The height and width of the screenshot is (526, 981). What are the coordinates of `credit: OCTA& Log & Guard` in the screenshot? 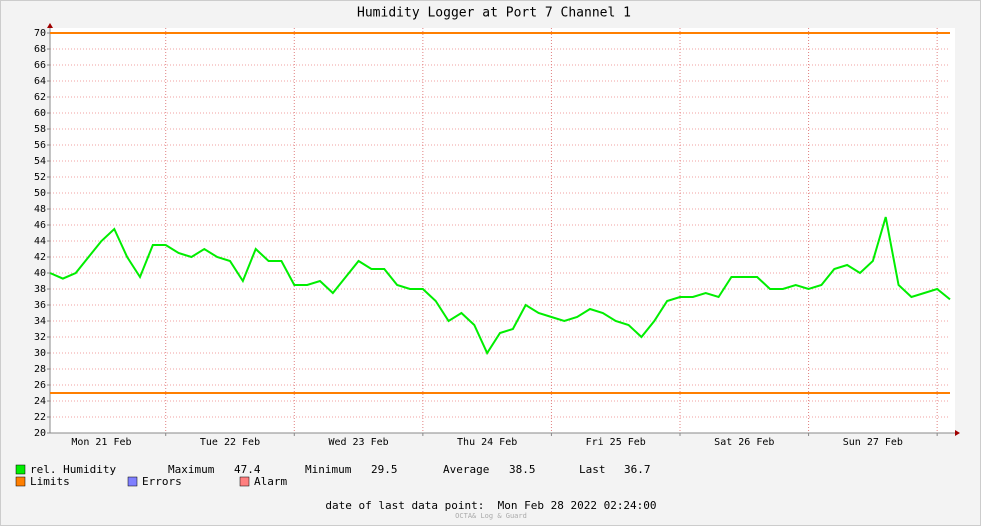 It's located at (491, 516).